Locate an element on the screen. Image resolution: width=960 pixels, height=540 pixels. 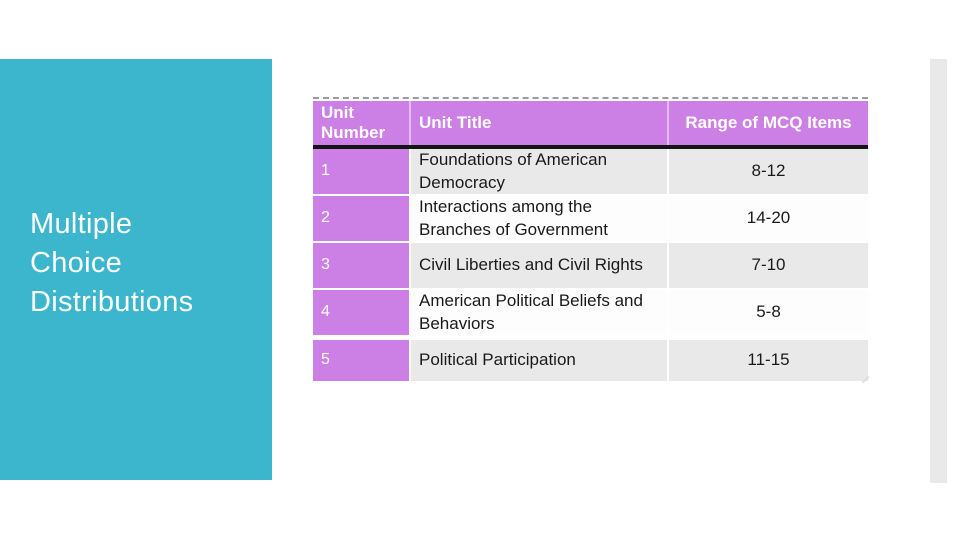
range-cell: 5-8 is located at coordinates (768, 314).